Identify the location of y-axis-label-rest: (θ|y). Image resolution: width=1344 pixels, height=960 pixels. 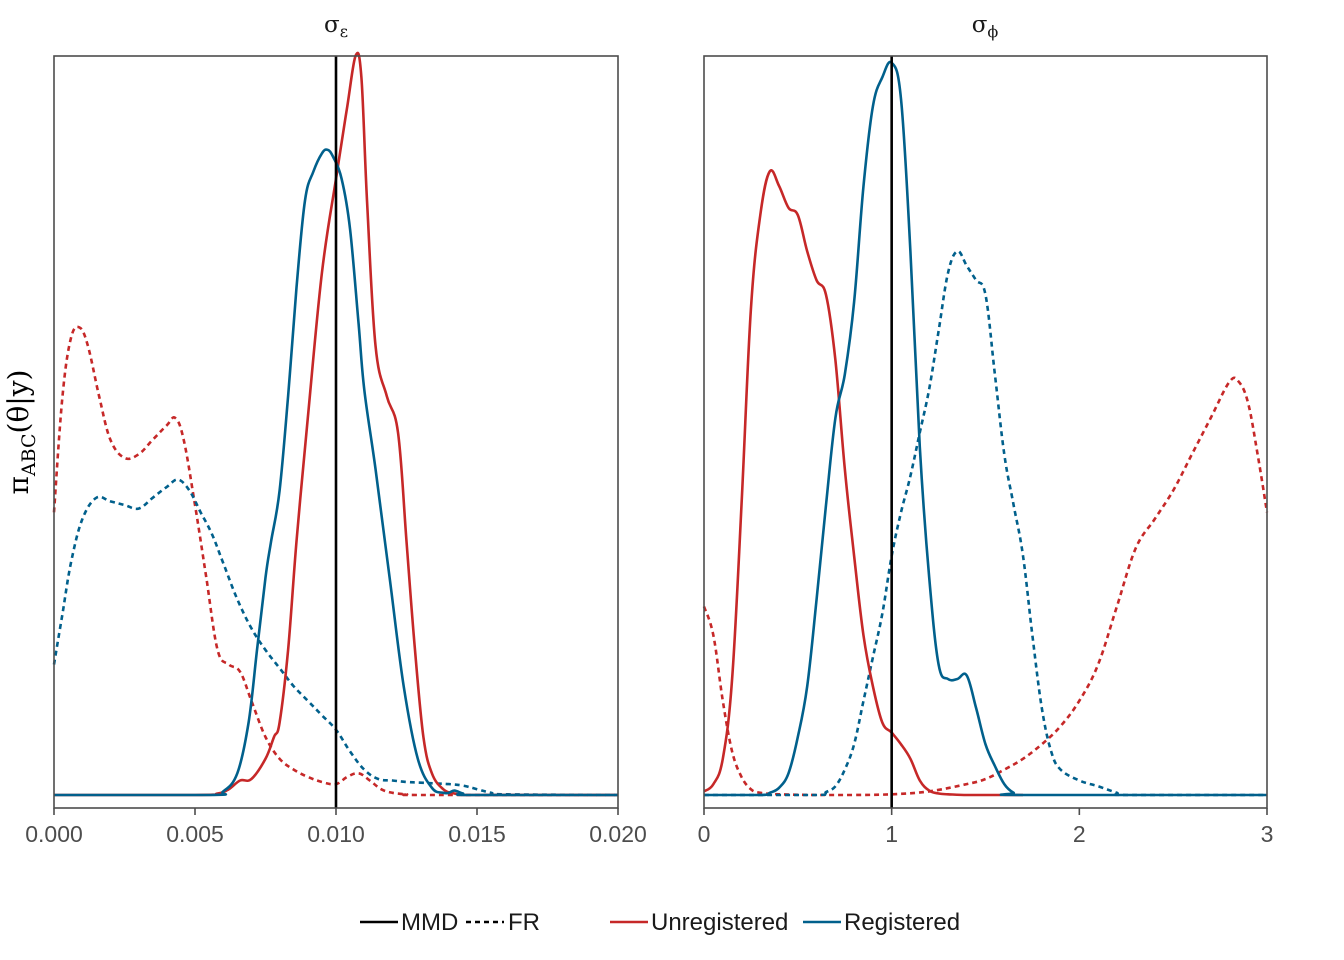
(18, 402).